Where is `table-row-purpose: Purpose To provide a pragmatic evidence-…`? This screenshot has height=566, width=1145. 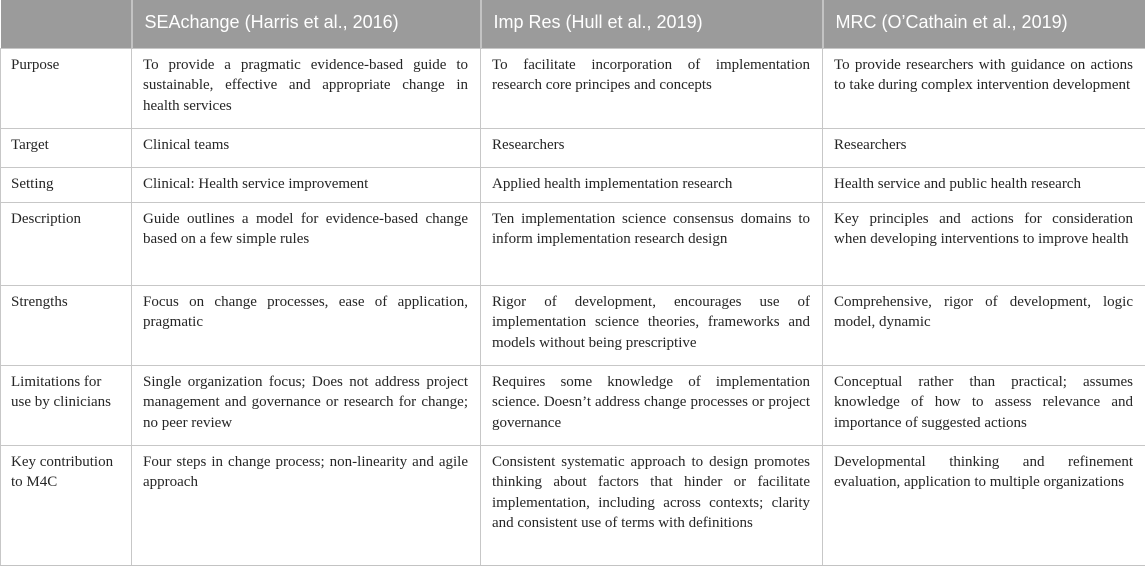
table-row-purpose: Purpose To provide a pragmatic evidence-… is located at coordinates (572, 88).